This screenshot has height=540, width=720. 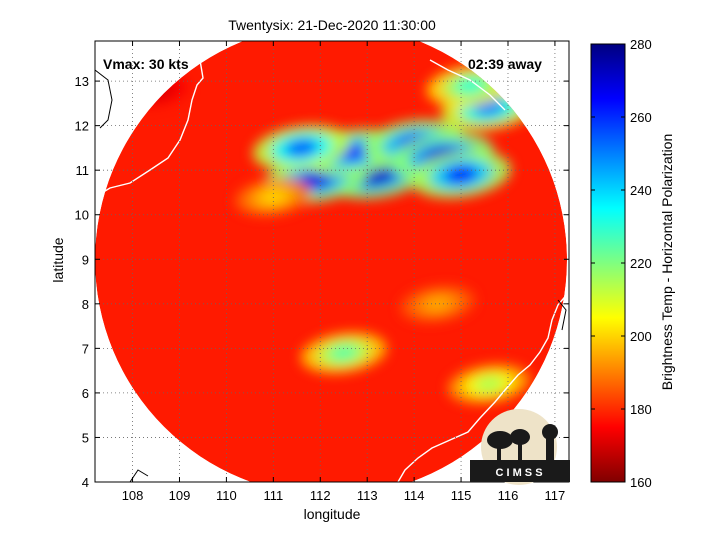 I want to click on y-tick-label: 13, so click(x=82, y=81).